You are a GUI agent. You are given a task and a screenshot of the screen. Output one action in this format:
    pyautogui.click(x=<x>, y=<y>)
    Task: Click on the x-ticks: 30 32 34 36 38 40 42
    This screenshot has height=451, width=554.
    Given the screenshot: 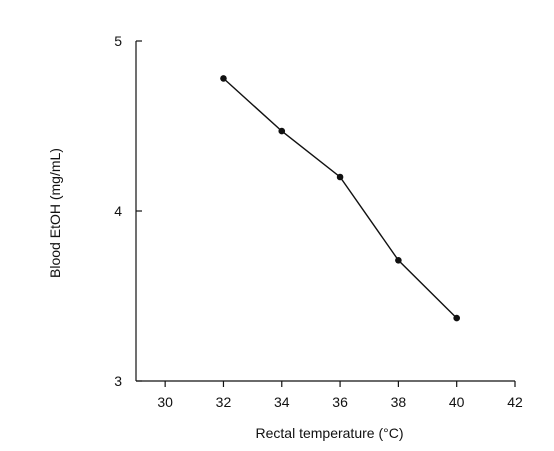 What is the action you would take?
    pyautogui.click(x=340, y=395)
    